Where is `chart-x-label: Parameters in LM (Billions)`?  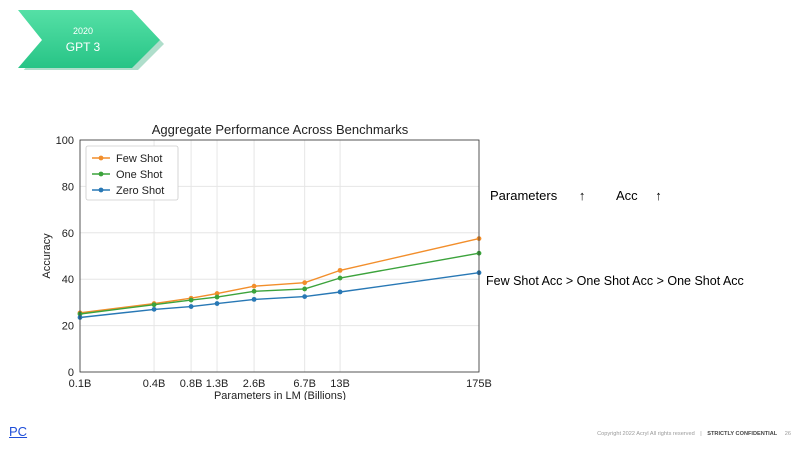 chart-x-label: Parameters in LM (Billions) is located at coordinates (280, 395).